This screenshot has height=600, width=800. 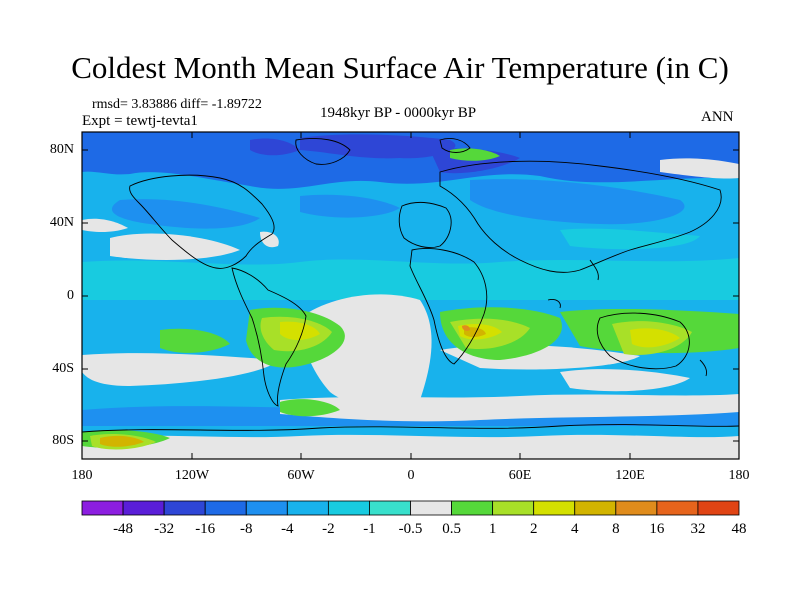 I want to click on season-label: ANN, so click(x=717, y=117).